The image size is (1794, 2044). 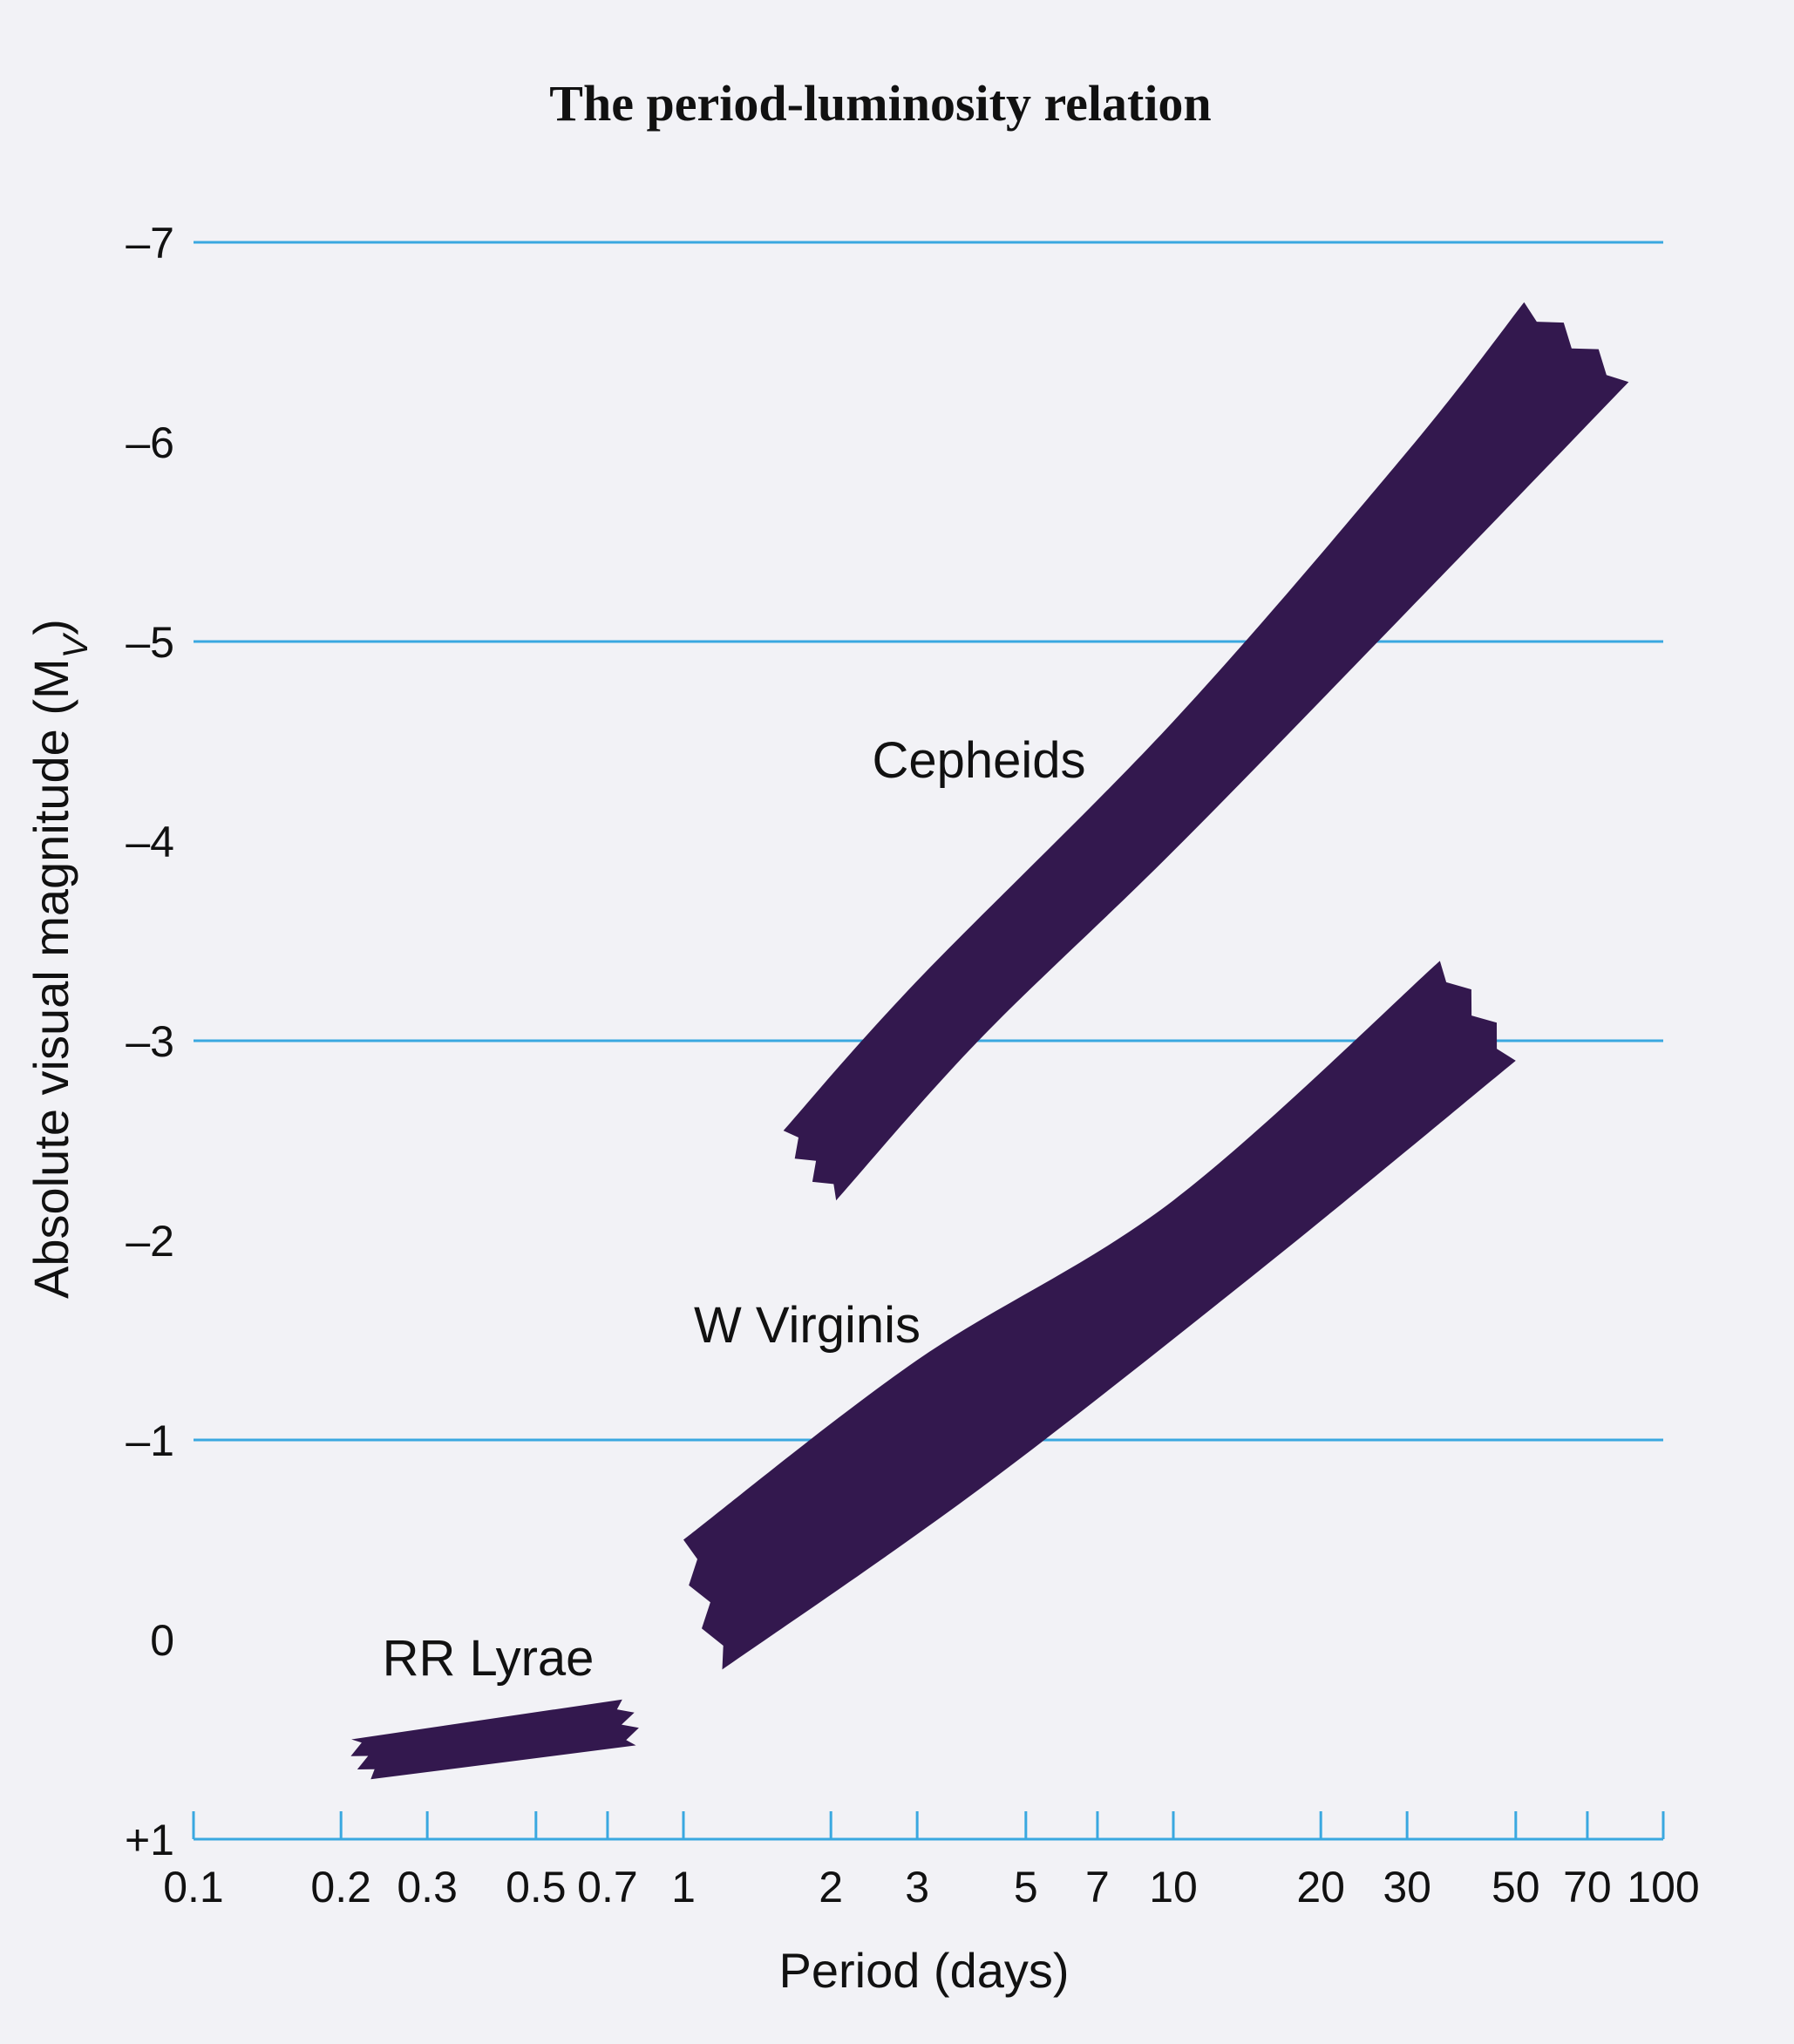 What do you see at coordinates (427, 1888) in the screenshot?
I see `x-tick-label: 0.3` at bounding box center [427, 1888].